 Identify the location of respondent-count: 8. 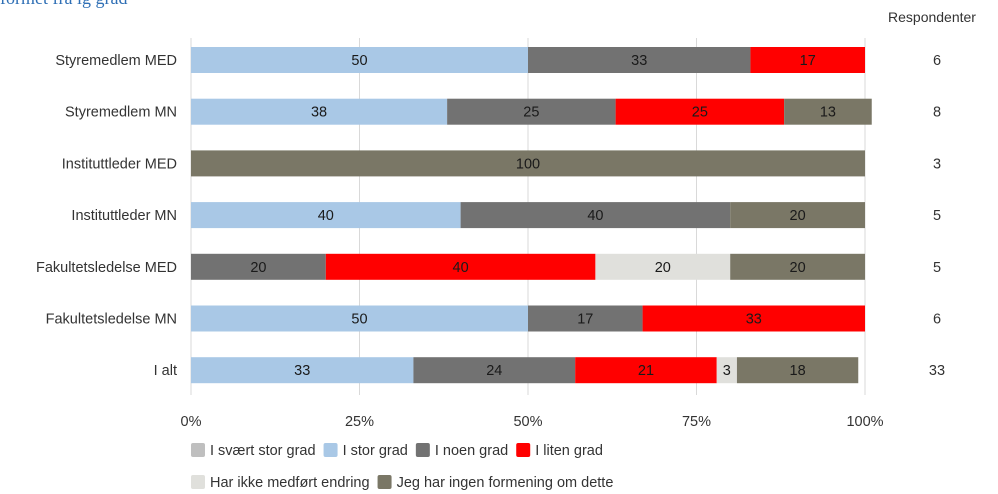
(937, 113).